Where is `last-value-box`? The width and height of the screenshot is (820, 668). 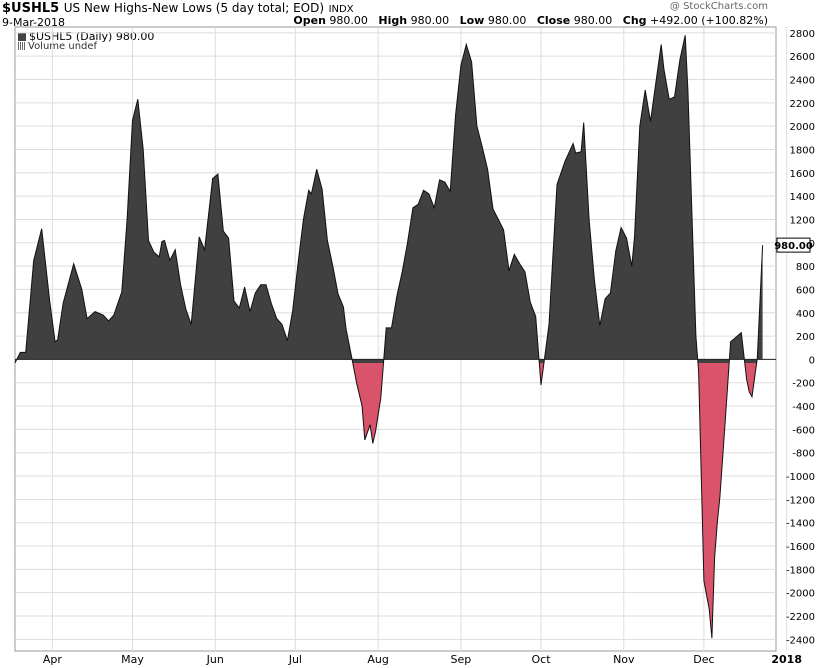
last-value-box is located at coordinates (793, 245).